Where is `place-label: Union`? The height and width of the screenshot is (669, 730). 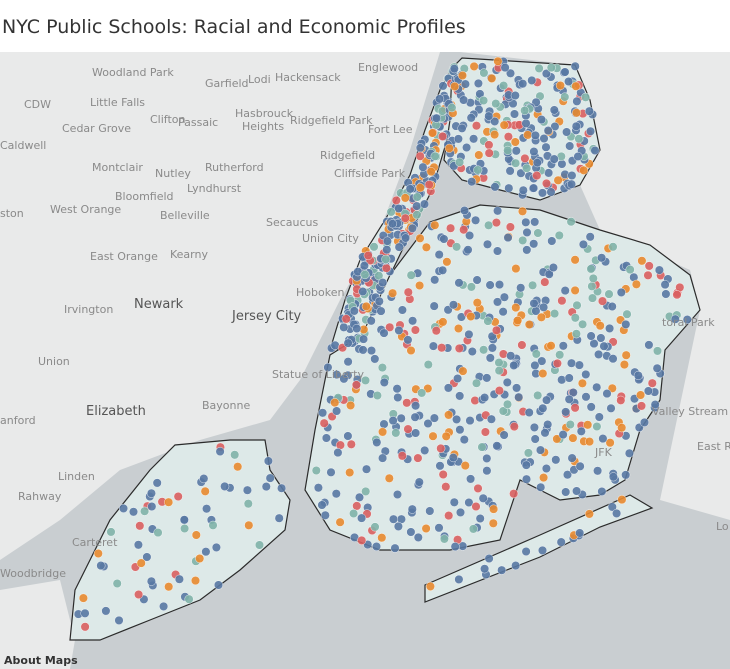 place-label: Union is located at coordinates (54, 361).